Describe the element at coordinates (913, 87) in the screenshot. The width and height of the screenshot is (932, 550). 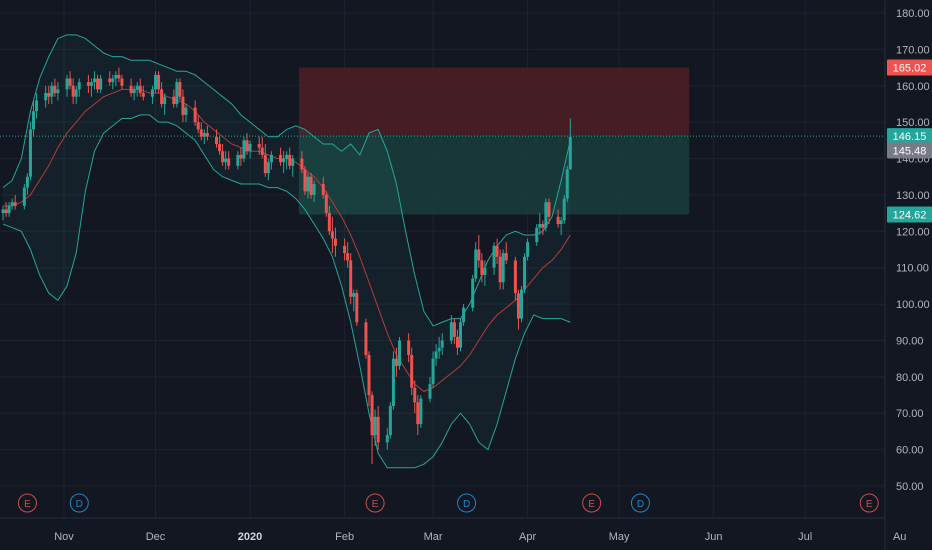
I see `price-tick-label: 160.00` at that location.